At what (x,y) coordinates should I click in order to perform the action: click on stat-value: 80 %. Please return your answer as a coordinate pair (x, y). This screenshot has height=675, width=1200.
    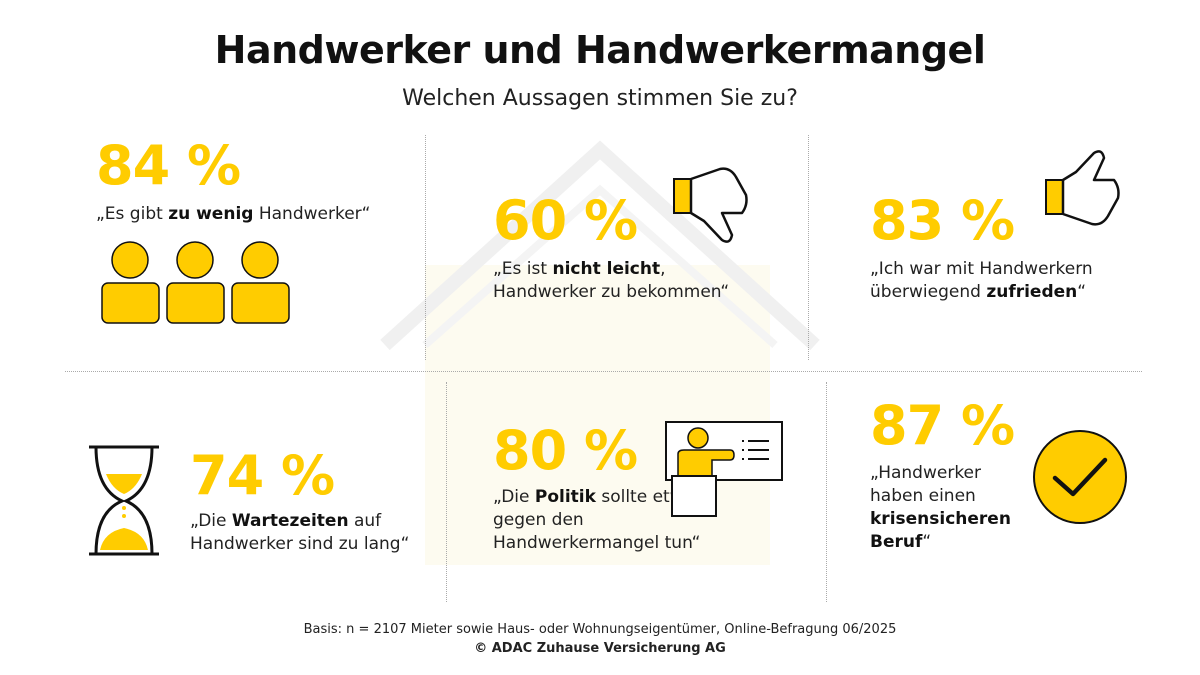
    Looking at the image, I should click on (565, 450).